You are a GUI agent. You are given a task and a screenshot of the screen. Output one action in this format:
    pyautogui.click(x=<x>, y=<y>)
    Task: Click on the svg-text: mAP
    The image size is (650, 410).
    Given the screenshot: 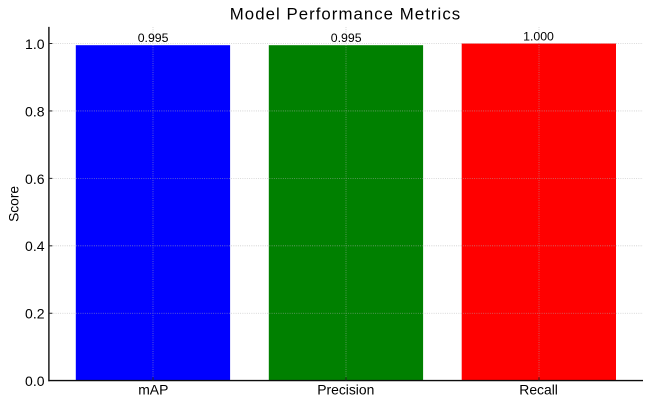 What is the action you would take?
    pyautogui.click(x=153, y=390)
    